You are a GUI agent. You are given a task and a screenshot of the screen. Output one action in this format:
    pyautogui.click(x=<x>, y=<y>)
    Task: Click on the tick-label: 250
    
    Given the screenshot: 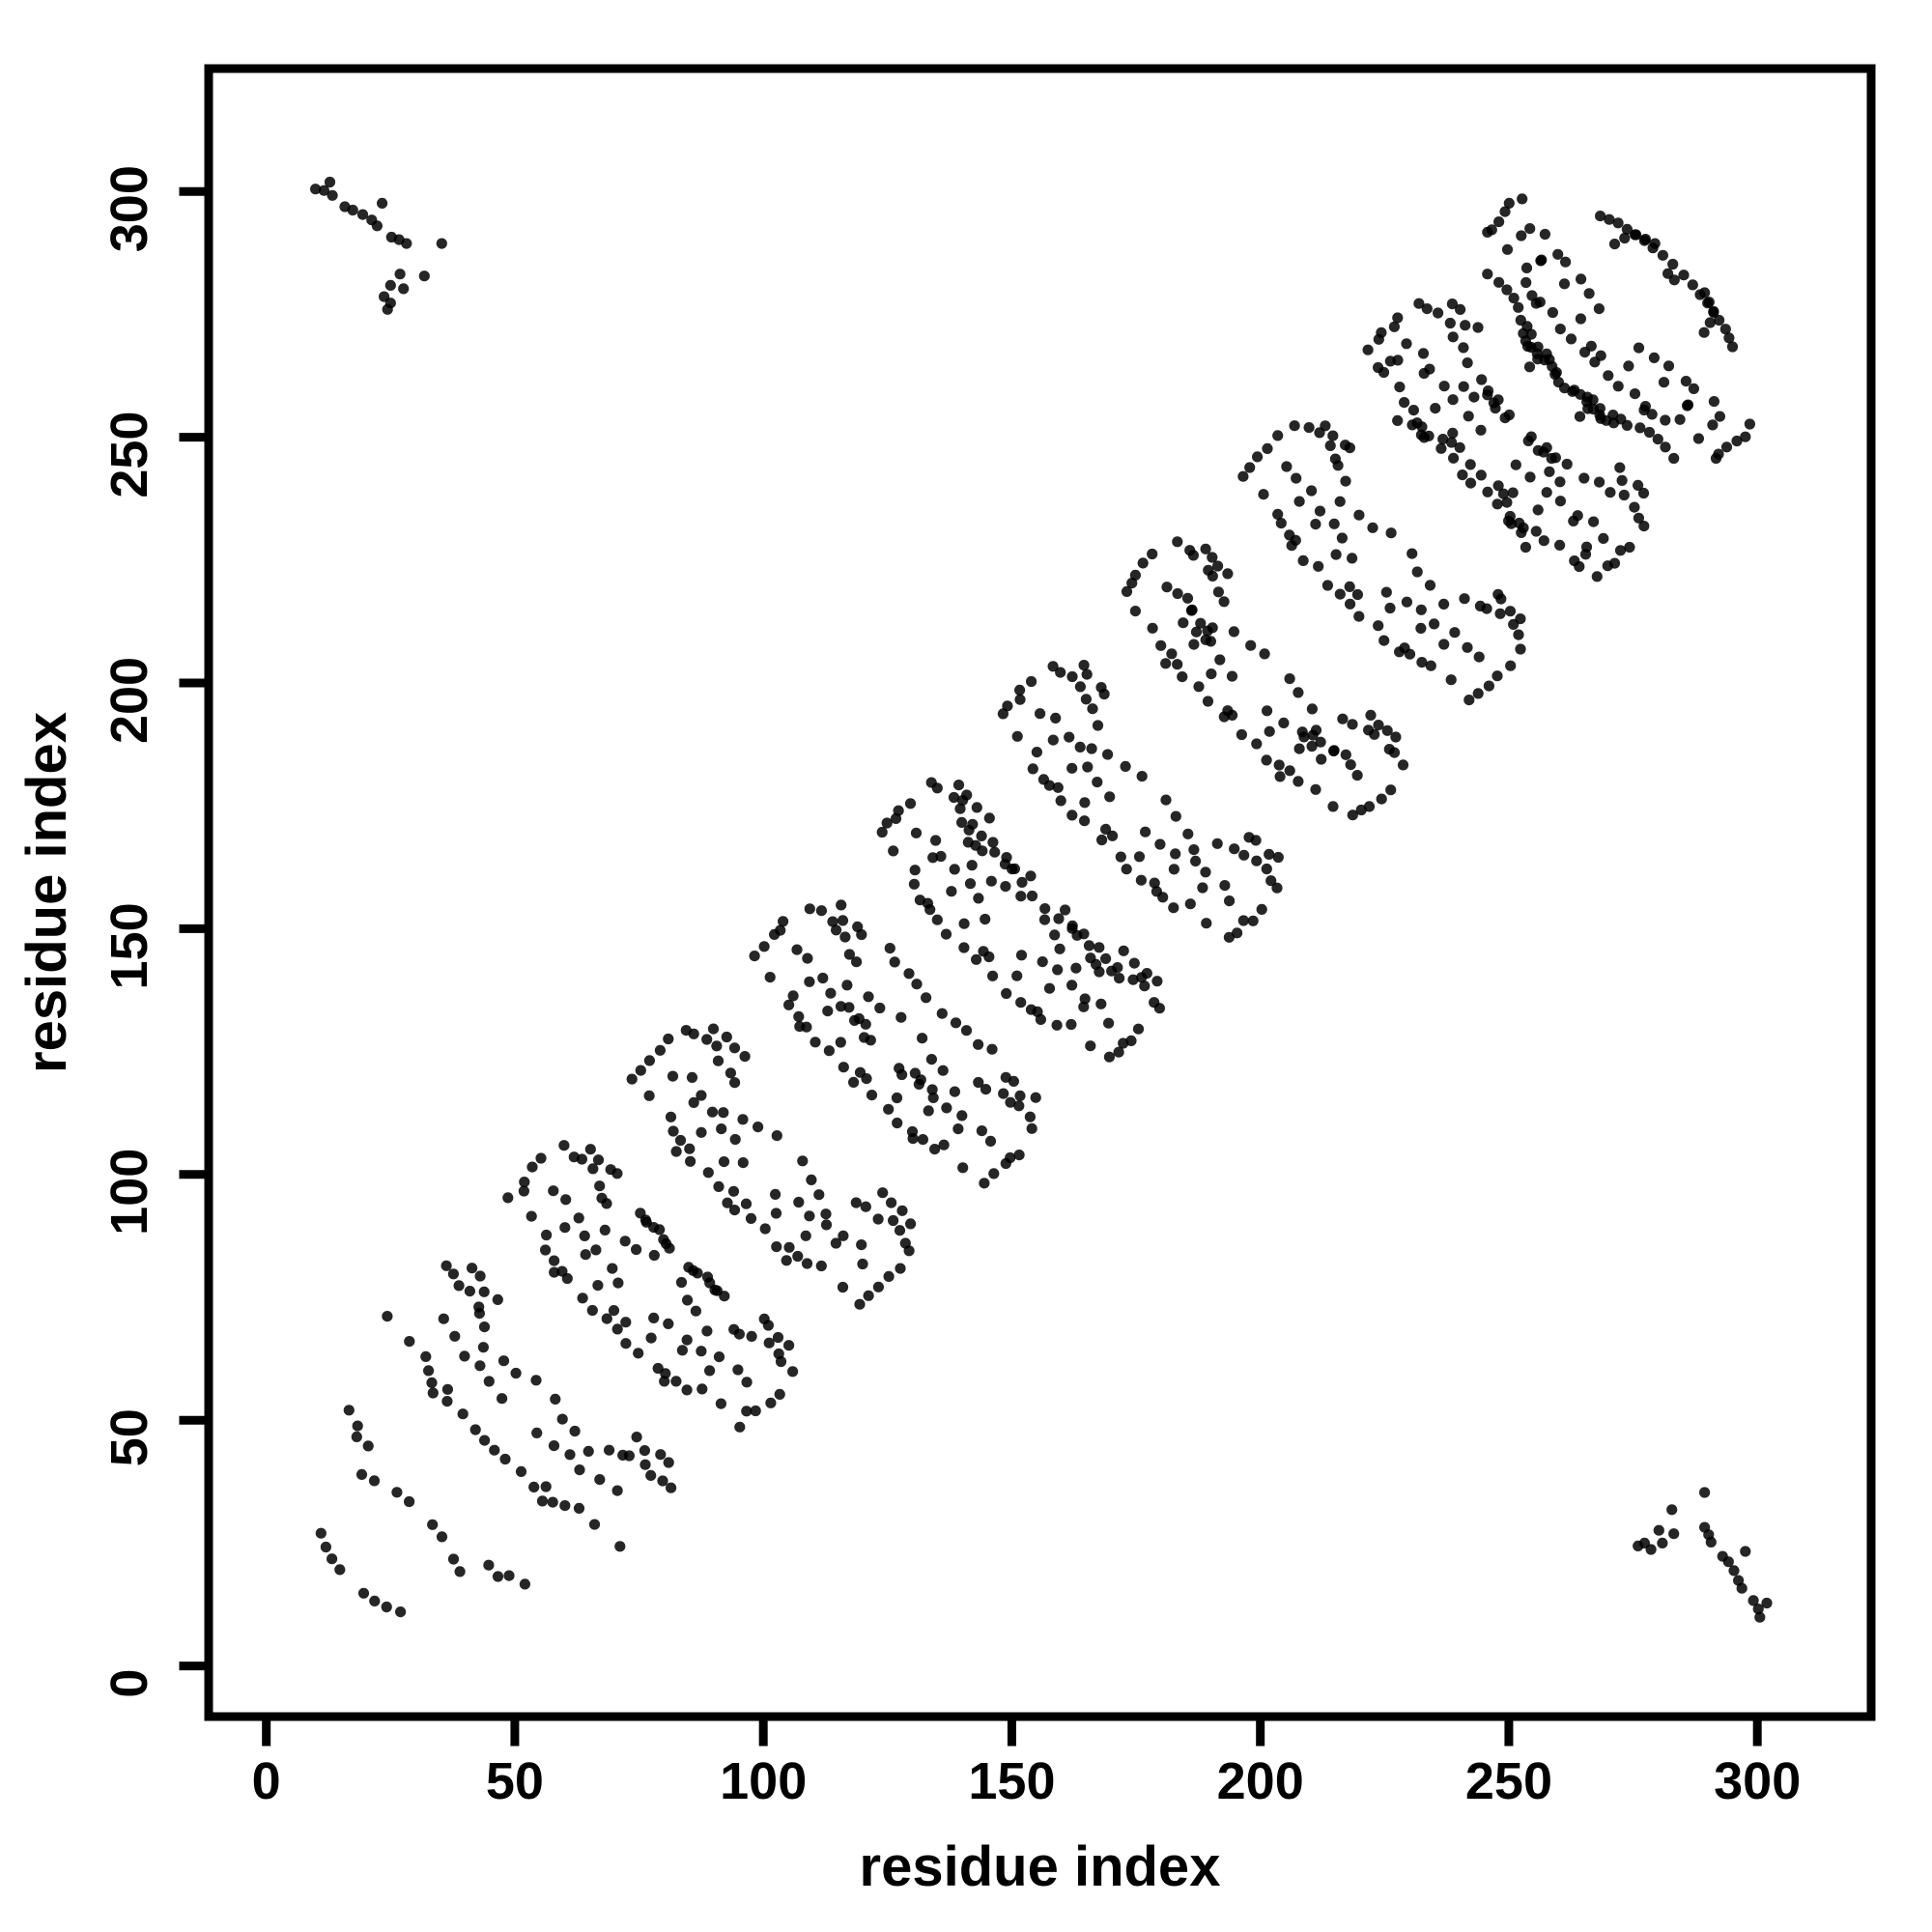 What is the action you would take?
    pyautogui.click(x=129, y=455)
    